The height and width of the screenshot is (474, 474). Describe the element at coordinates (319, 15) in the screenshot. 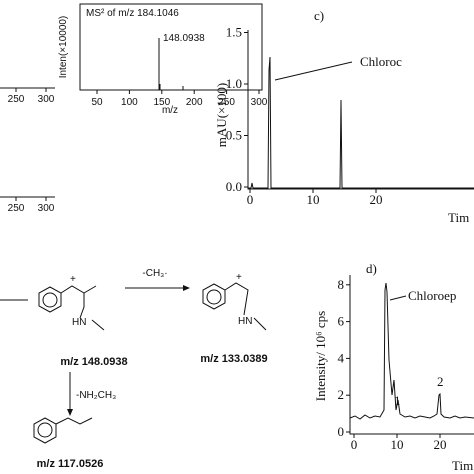

I see `panel-label: c)` at that location.